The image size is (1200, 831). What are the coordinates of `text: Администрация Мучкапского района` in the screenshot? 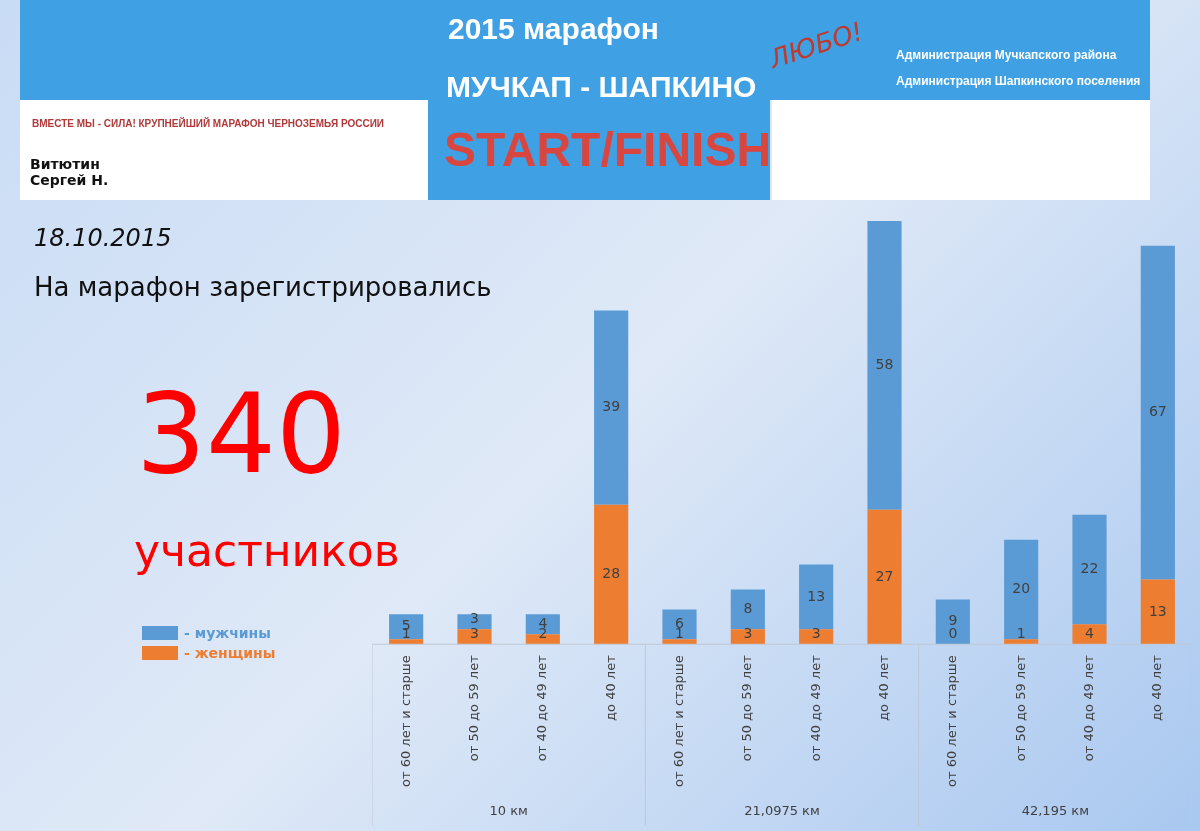 It's located at (1006, 55).